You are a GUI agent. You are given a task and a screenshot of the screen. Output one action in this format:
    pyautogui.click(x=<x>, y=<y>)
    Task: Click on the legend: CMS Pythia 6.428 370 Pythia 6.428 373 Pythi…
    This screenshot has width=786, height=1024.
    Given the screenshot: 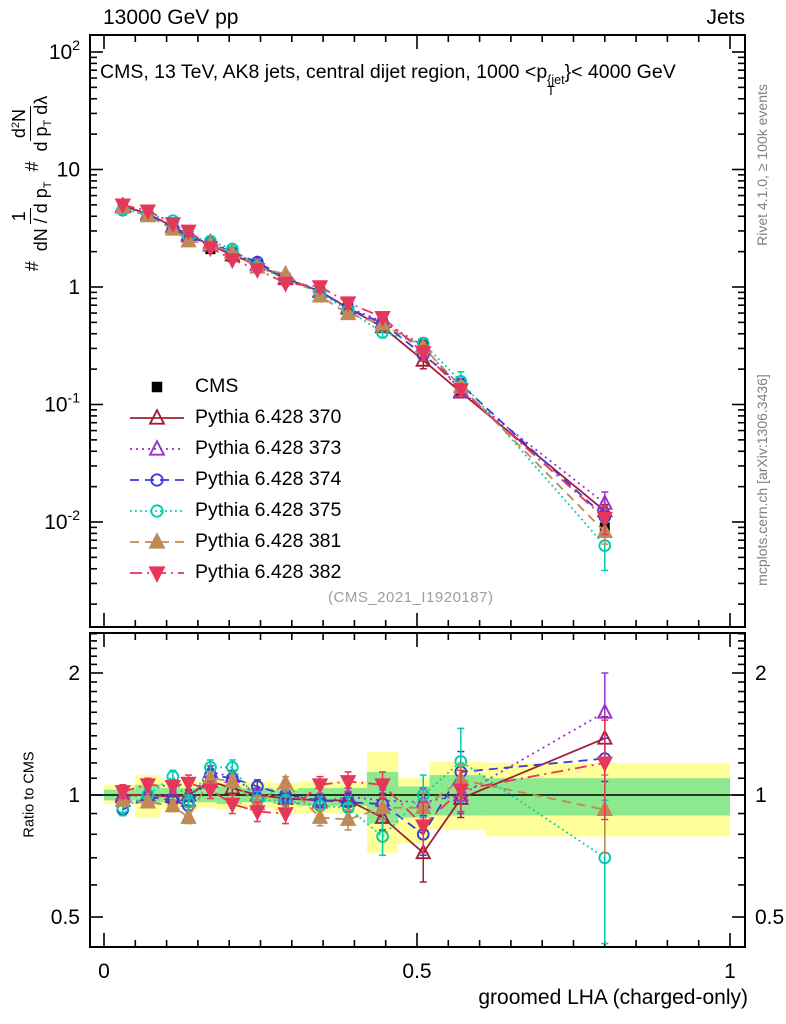 What is the action you would take?
    pyautogui.click(x=234, y=479)
    